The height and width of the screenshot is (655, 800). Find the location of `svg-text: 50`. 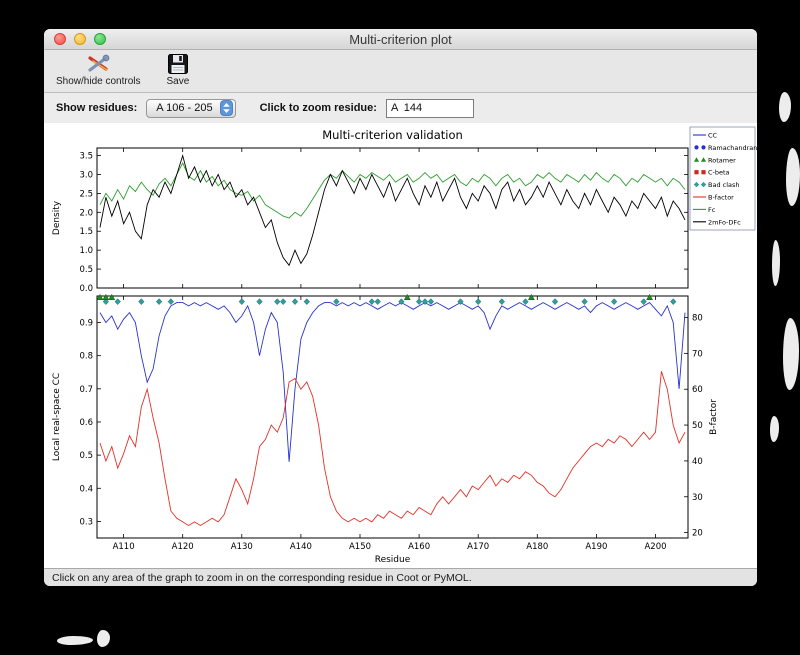

svg-text: 50 is located at coordinates (697, 426).